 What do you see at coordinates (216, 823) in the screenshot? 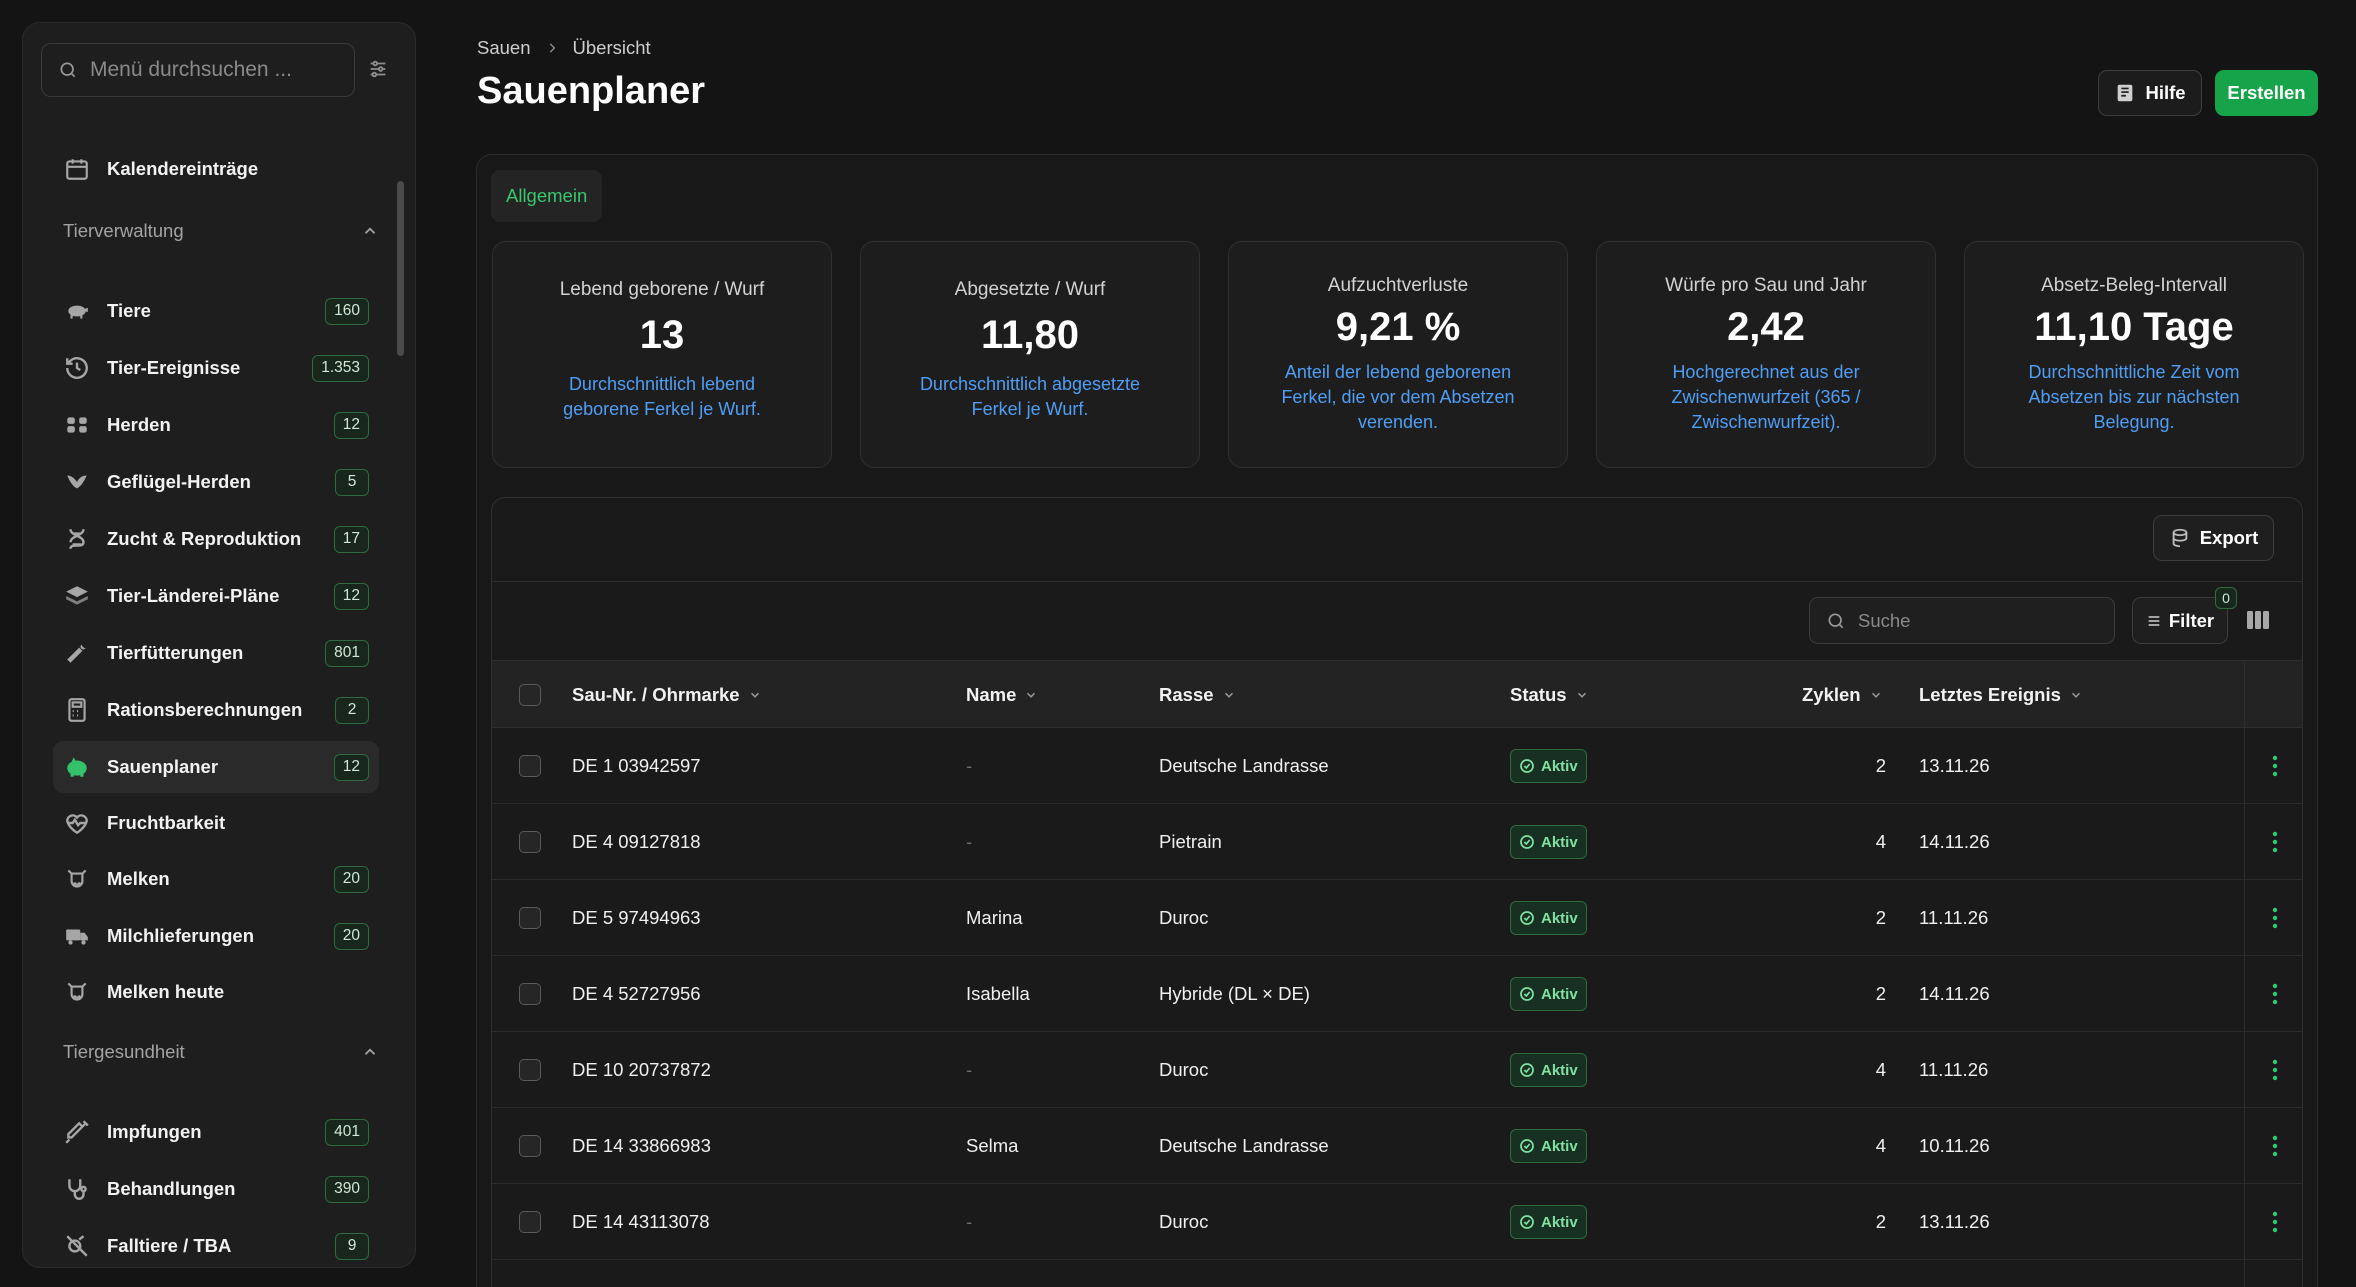
I see `sidebar-item-fruchtbarkeit: Fruchtbarkeit` at bounding box center [216, 823].